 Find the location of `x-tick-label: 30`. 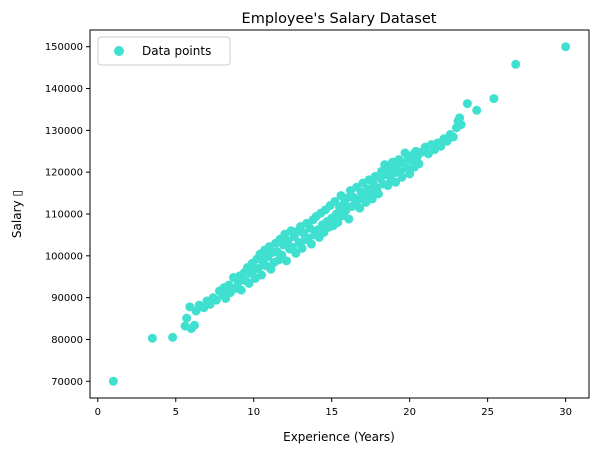

x-tick-label: 30 is located at coordinates (565, 412).